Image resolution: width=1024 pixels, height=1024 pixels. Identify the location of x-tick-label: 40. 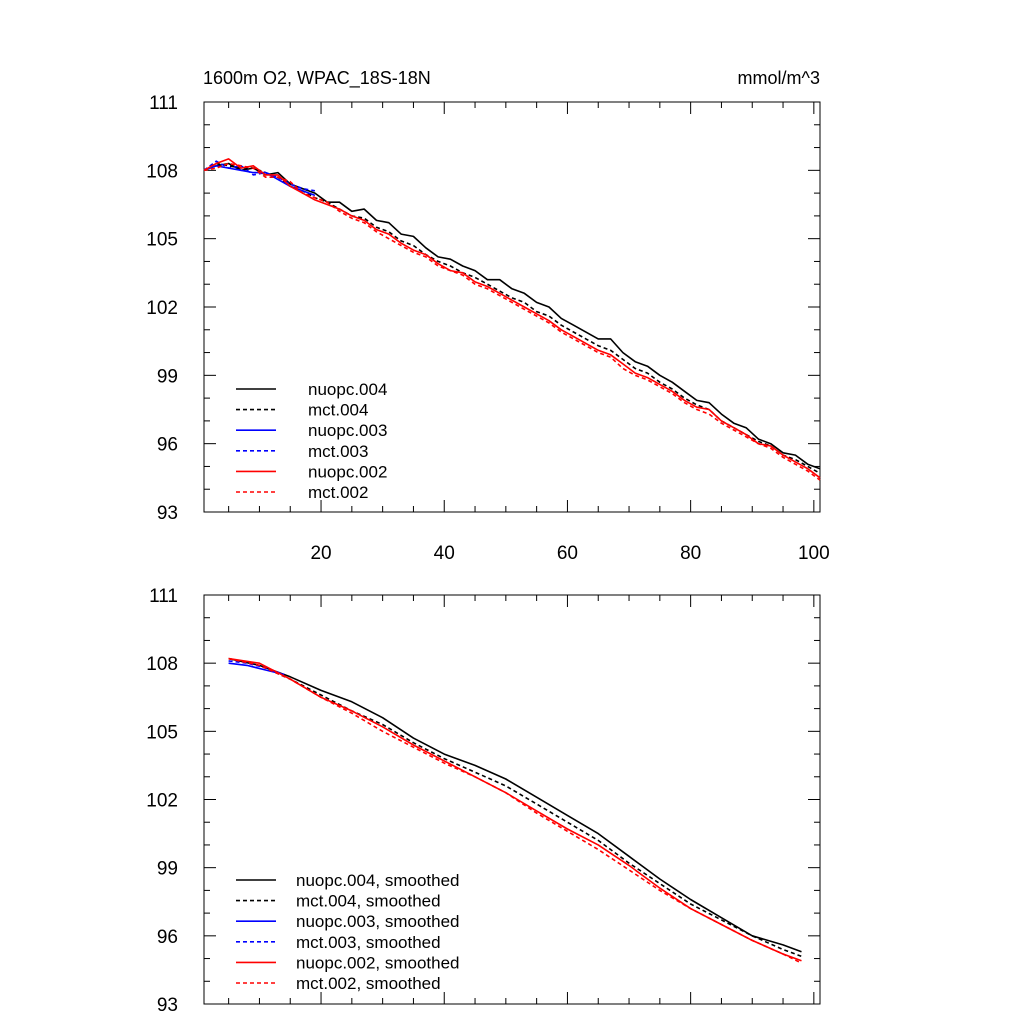
(444, 553).